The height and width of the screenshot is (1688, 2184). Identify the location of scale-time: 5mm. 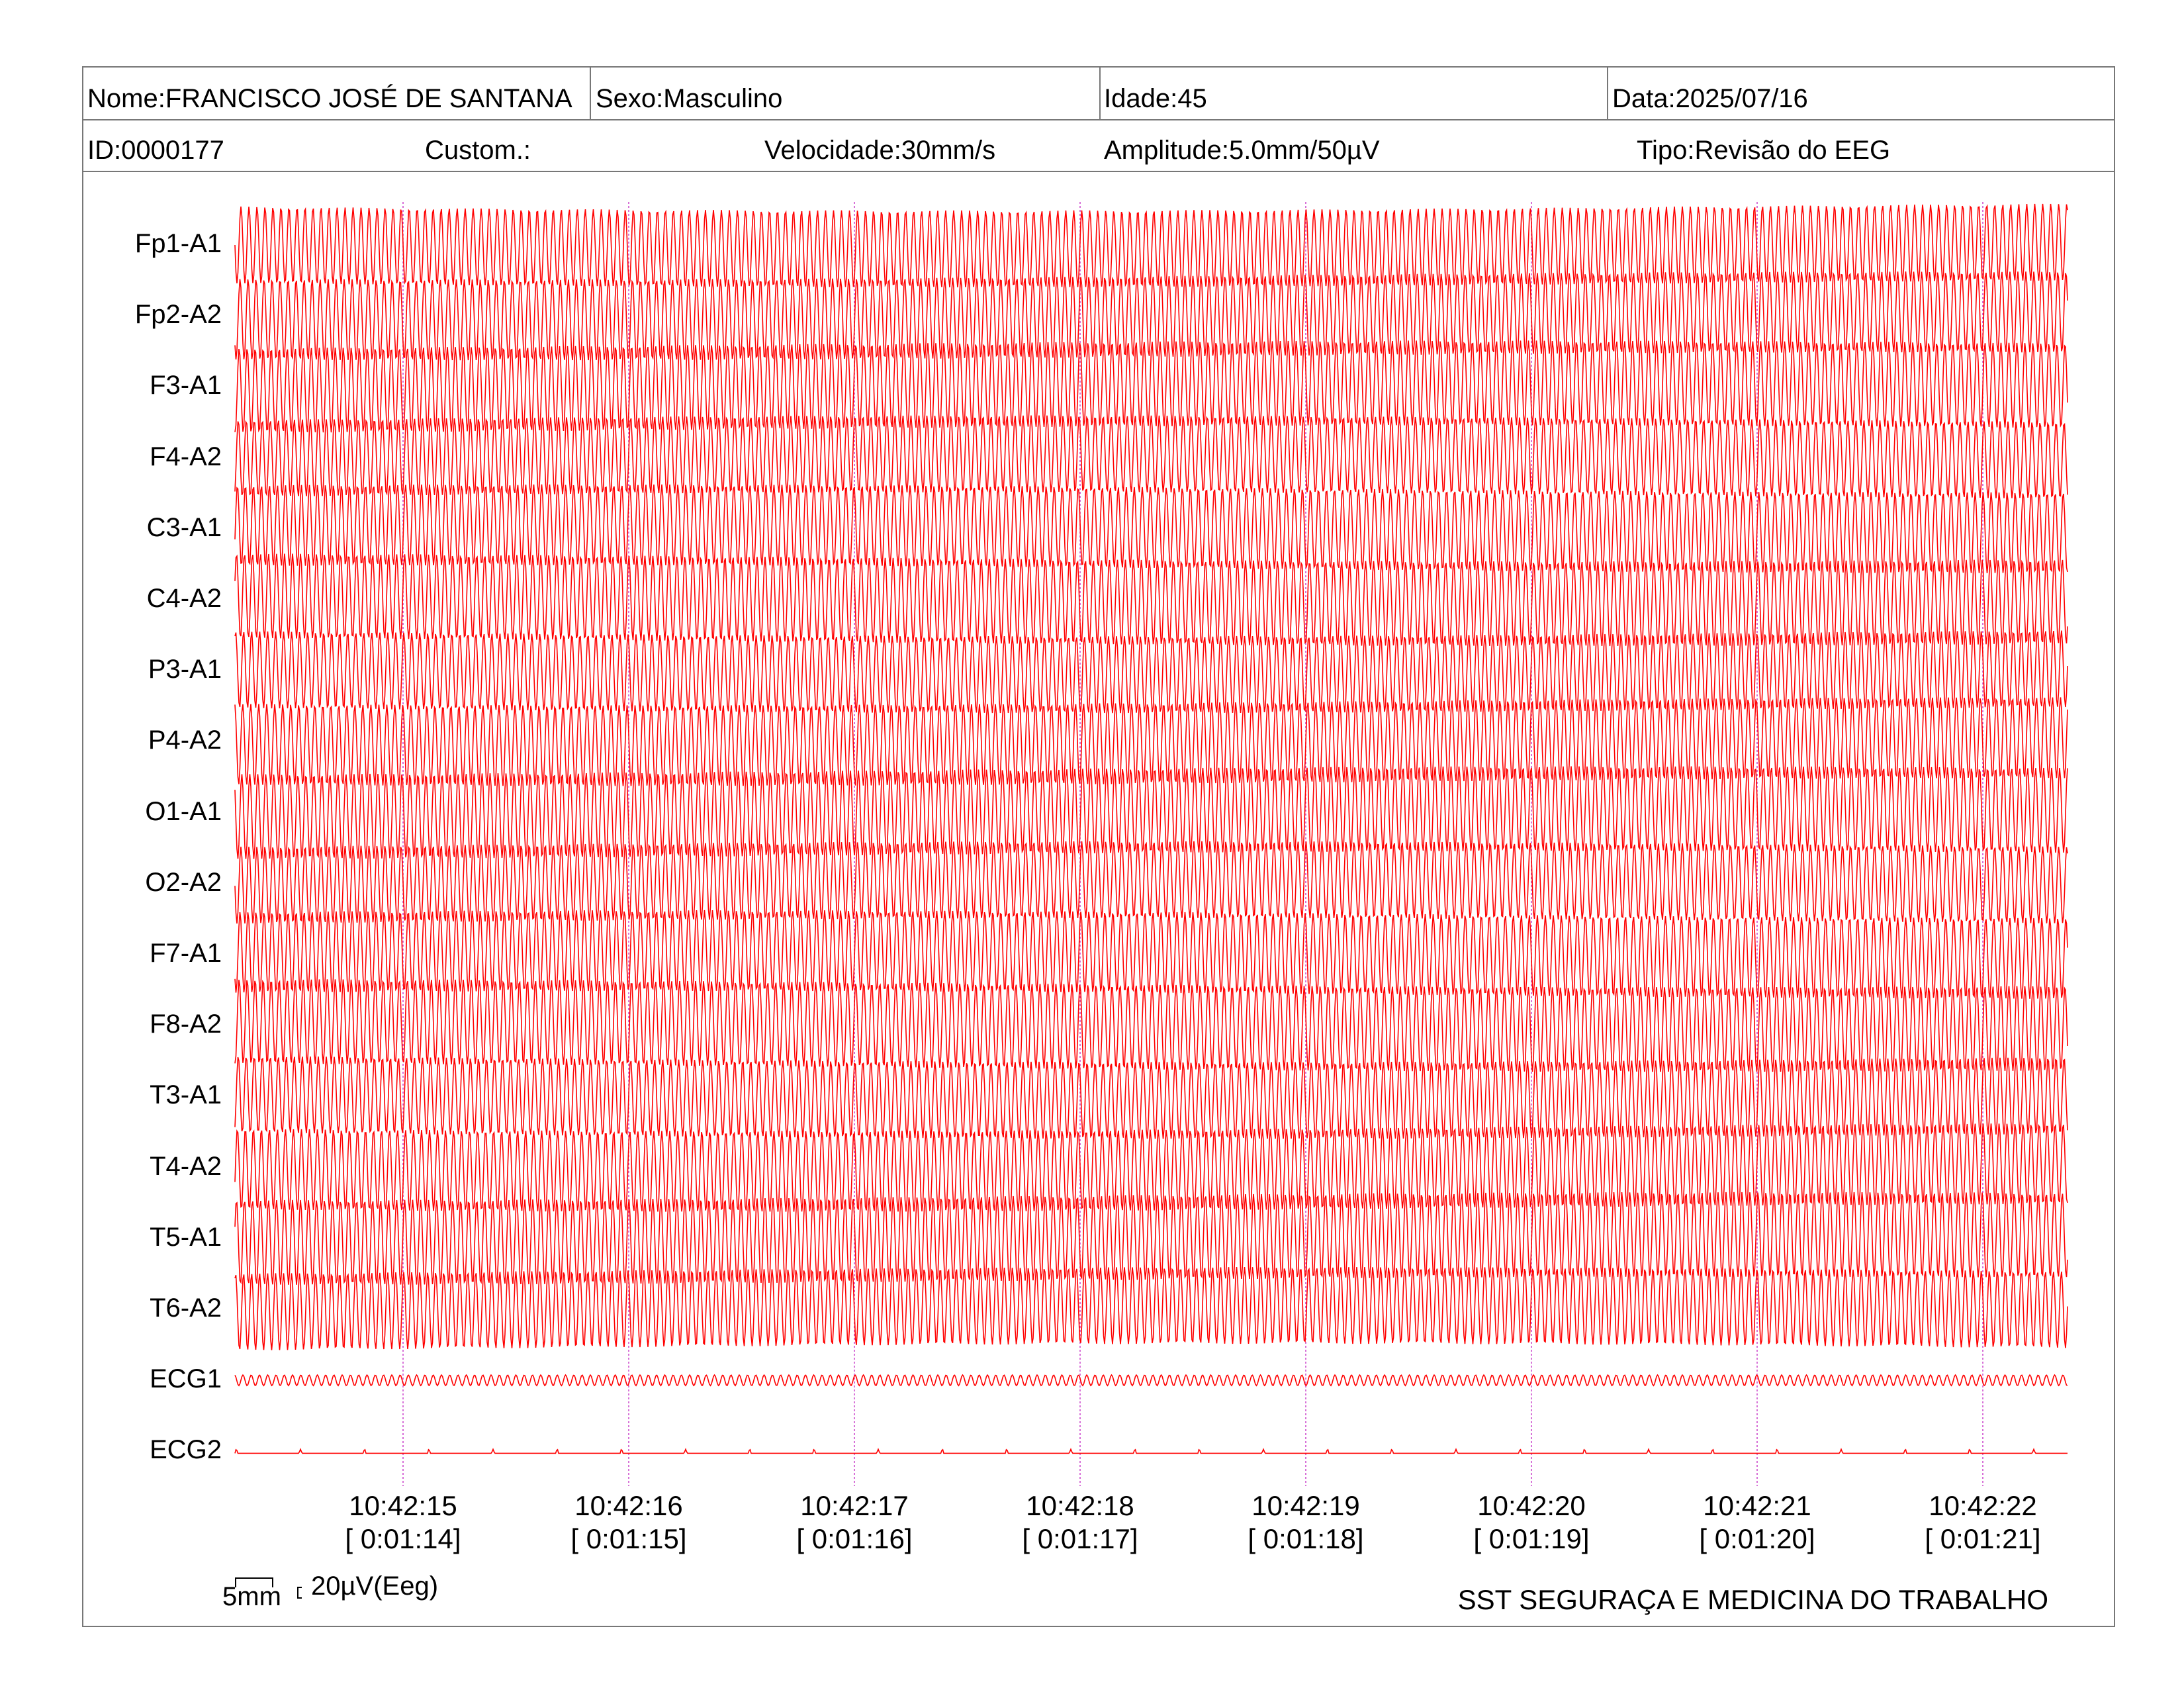
(251, 1596).